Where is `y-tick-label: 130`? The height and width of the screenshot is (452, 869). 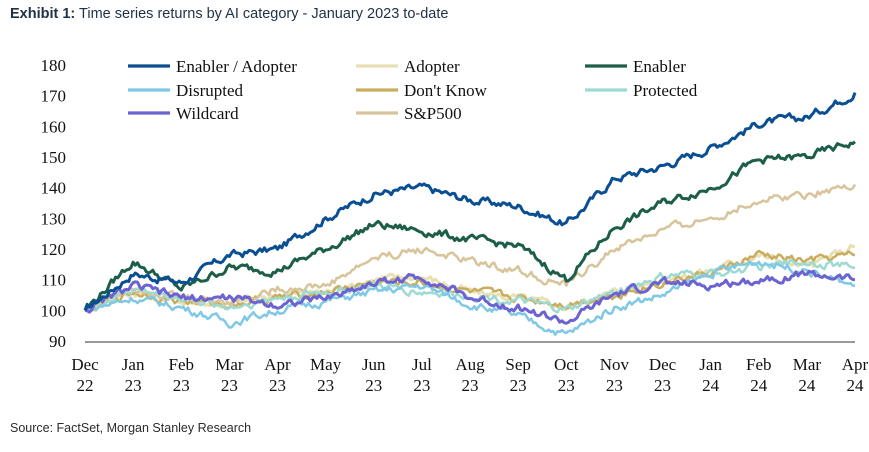 y-tick-label: 130 is located at coordinates (54, 218).